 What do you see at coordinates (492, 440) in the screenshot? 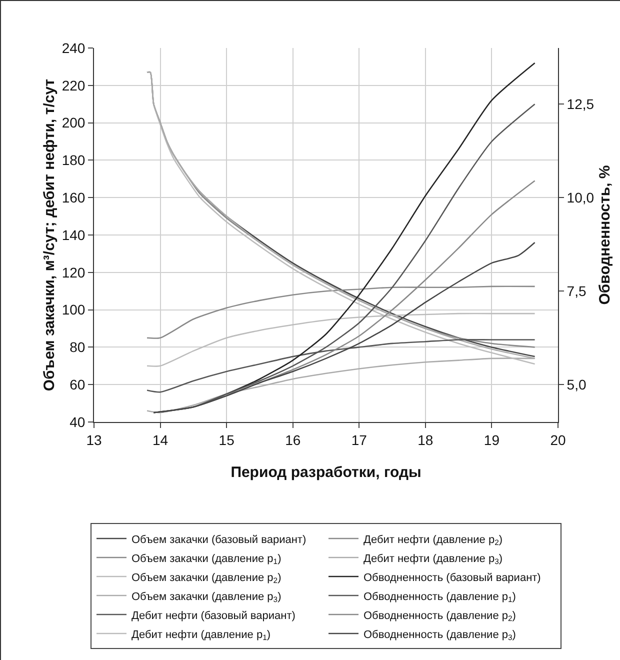
I see `x-tick-label: 19` at bounding box center [492, 440].